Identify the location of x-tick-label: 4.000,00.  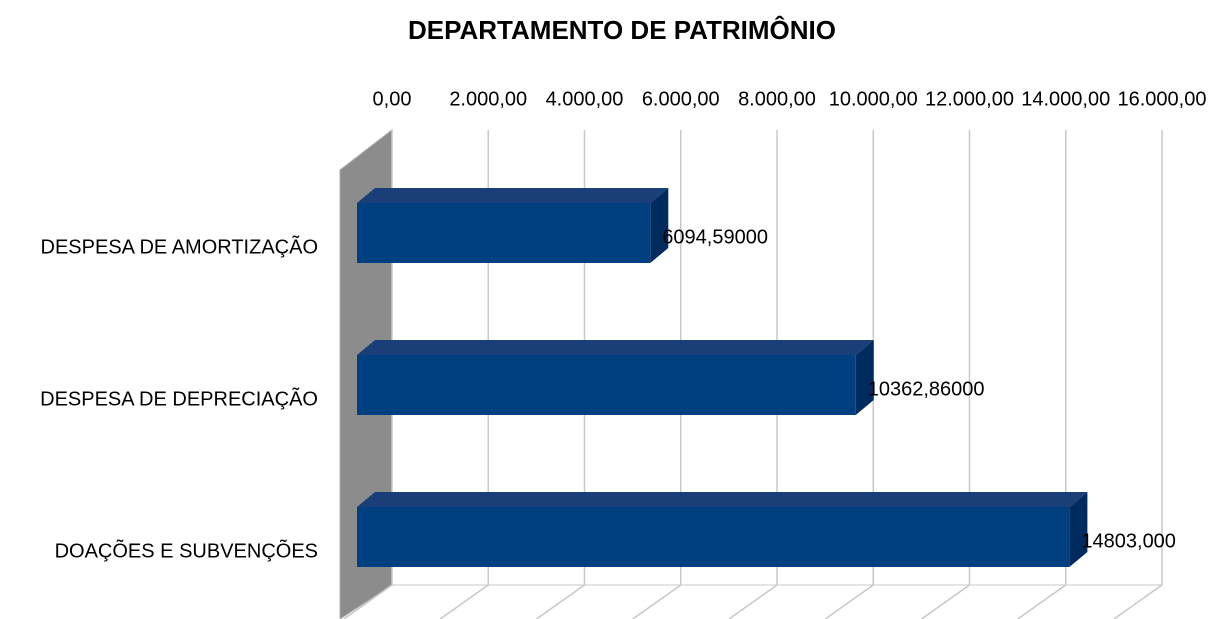
(585, 99).